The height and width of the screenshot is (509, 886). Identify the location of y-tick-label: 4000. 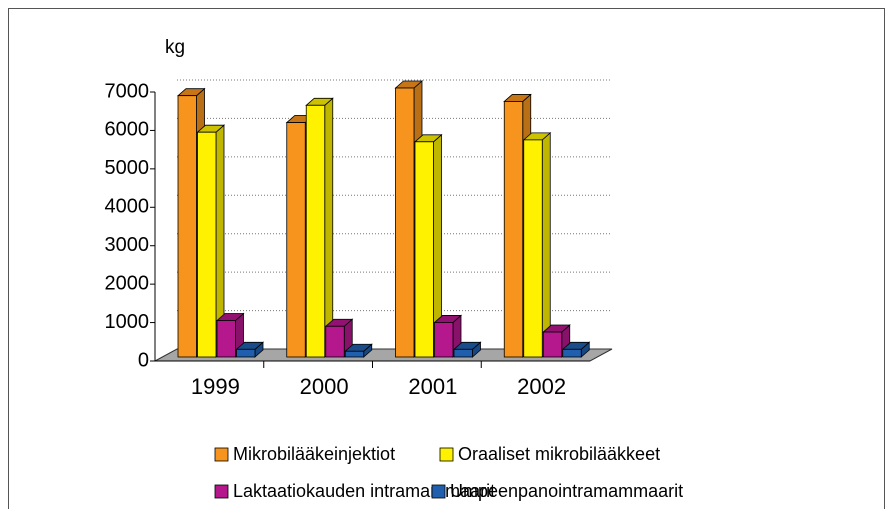
(127, 207).